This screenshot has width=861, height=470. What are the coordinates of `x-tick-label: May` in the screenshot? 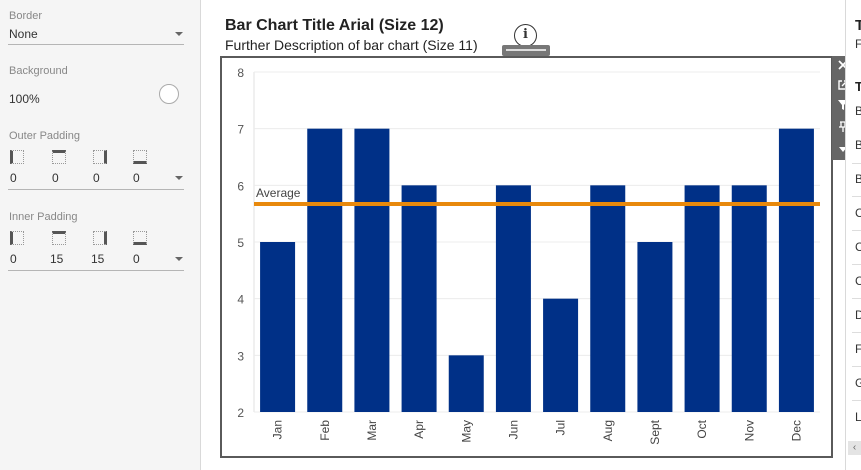 It's located at (466, 431).